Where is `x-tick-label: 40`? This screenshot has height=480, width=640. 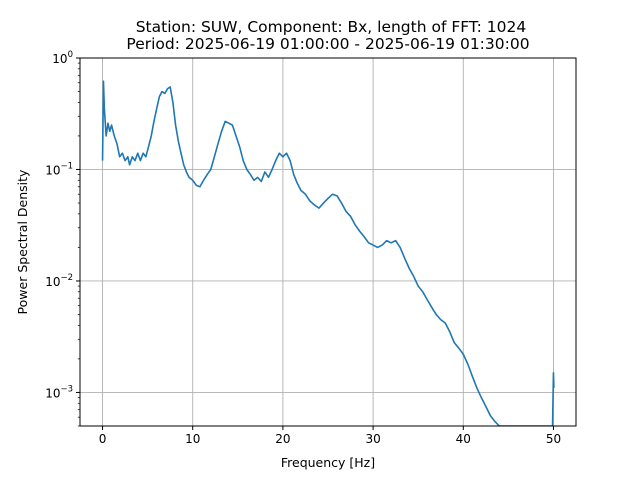
x-tick-label: 40 is located at coordinates (463, 439).